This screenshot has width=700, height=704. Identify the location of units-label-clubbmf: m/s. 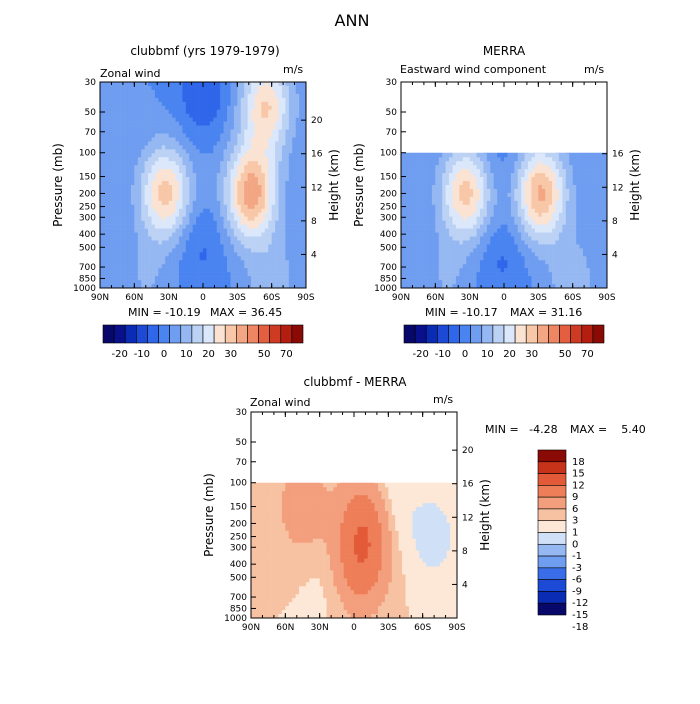
(293, 69).